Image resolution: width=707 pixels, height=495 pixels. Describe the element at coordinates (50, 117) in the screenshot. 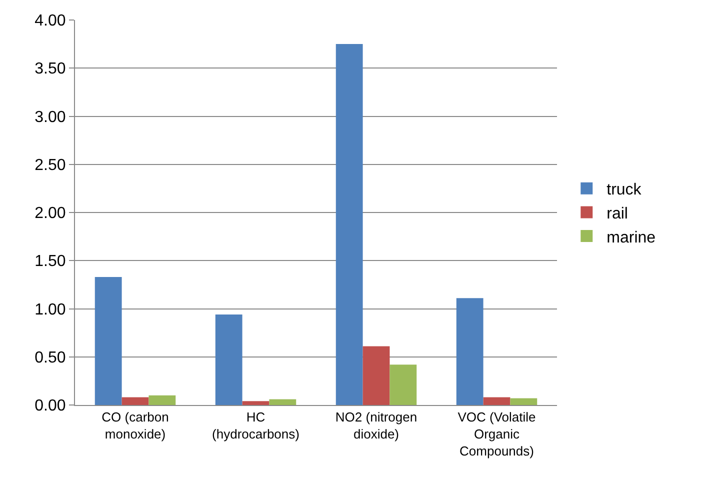

I see `y-tick-label: 3.00` at that location.